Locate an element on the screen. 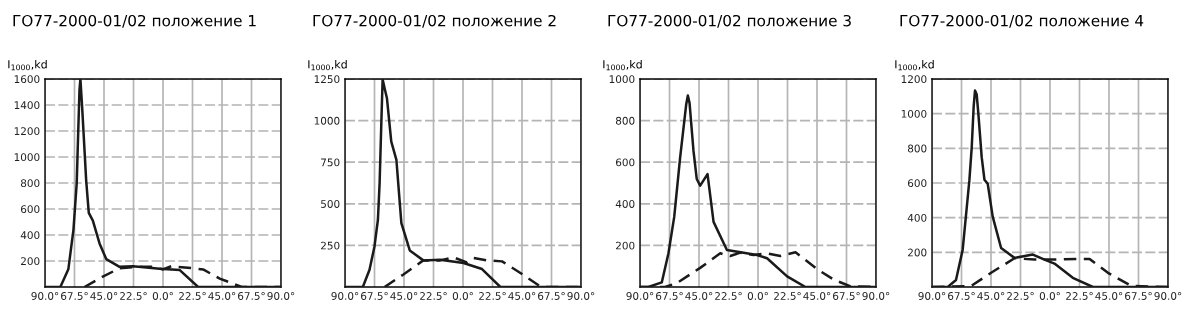 This screenshot has height=331, width=1196. y-tick-label: 1600 is located at coordinates (27, 79).